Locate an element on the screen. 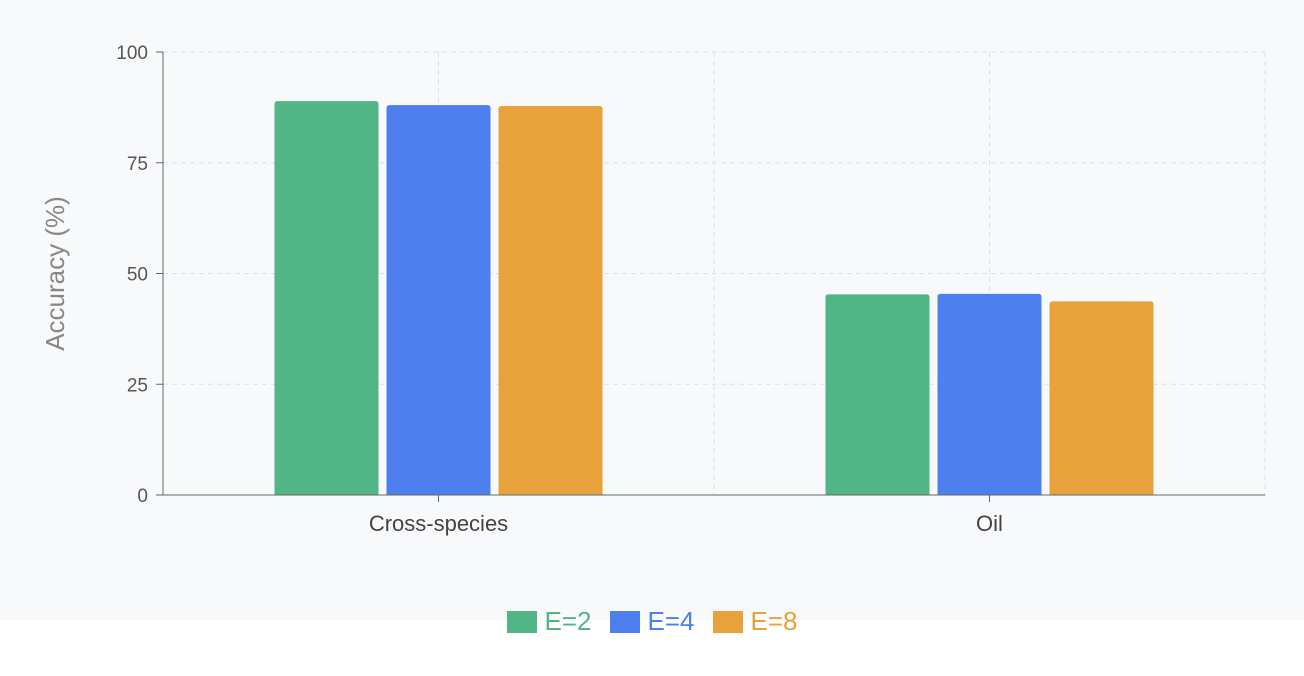 This screenshot has height=676, width=1304. x-tick-label: Cross-species is located at coordinates (438, 523).